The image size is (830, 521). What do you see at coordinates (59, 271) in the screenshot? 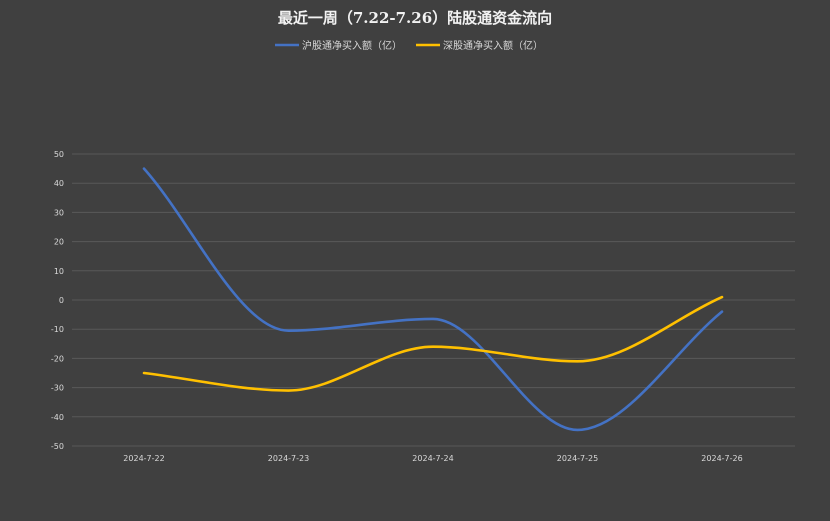
I see `y-tick-label: 10` at bounding box center [59, 271].